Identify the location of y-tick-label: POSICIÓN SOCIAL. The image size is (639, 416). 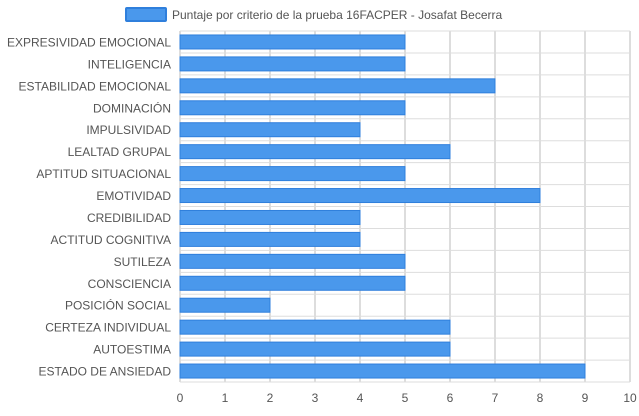
(118, 305).